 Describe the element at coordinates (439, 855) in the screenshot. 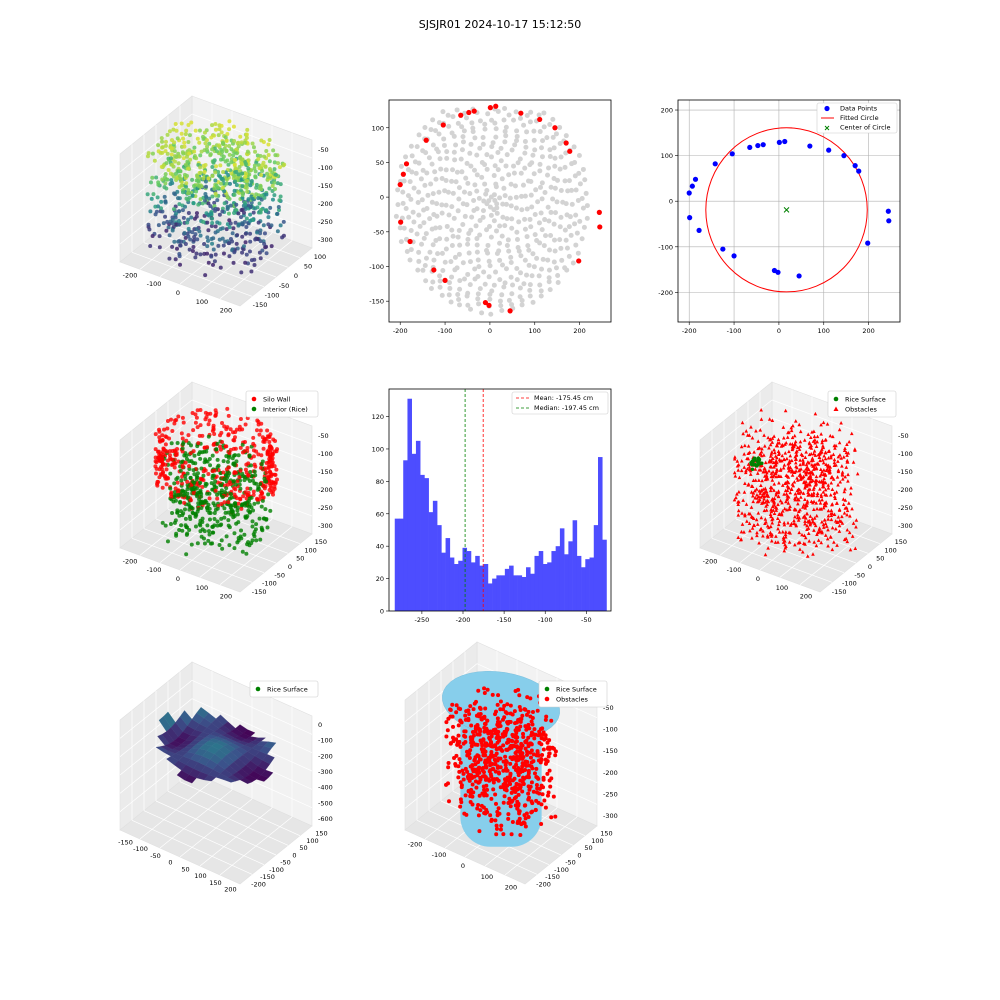

I see `p8-xtick-label: -100` at that location.